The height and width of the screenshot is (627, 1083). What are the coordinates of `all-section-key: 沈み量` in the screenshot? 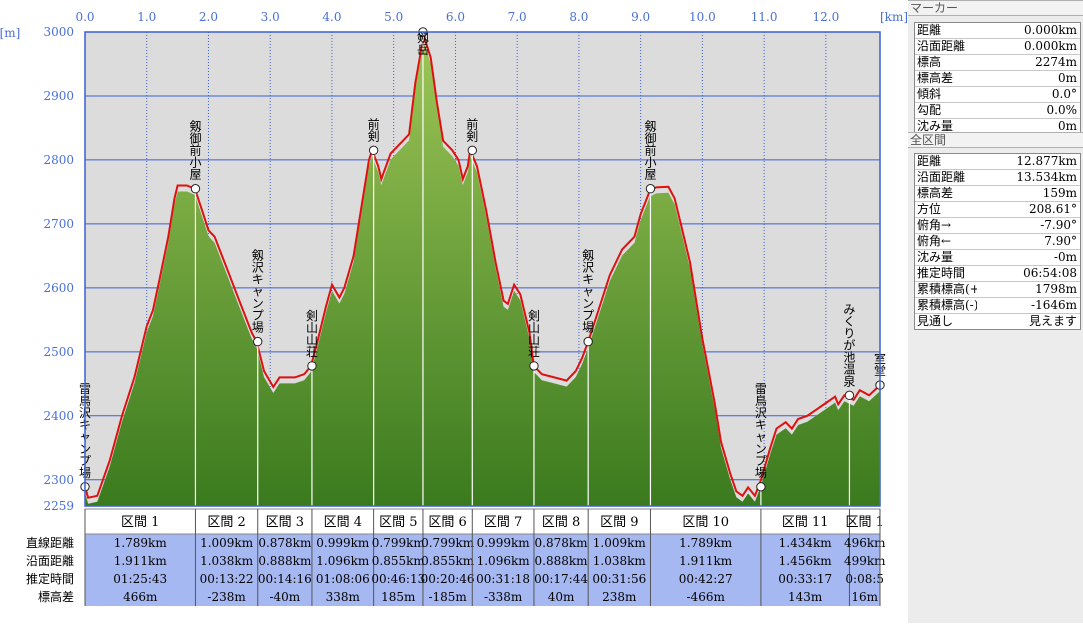 It's located at (935, 257).